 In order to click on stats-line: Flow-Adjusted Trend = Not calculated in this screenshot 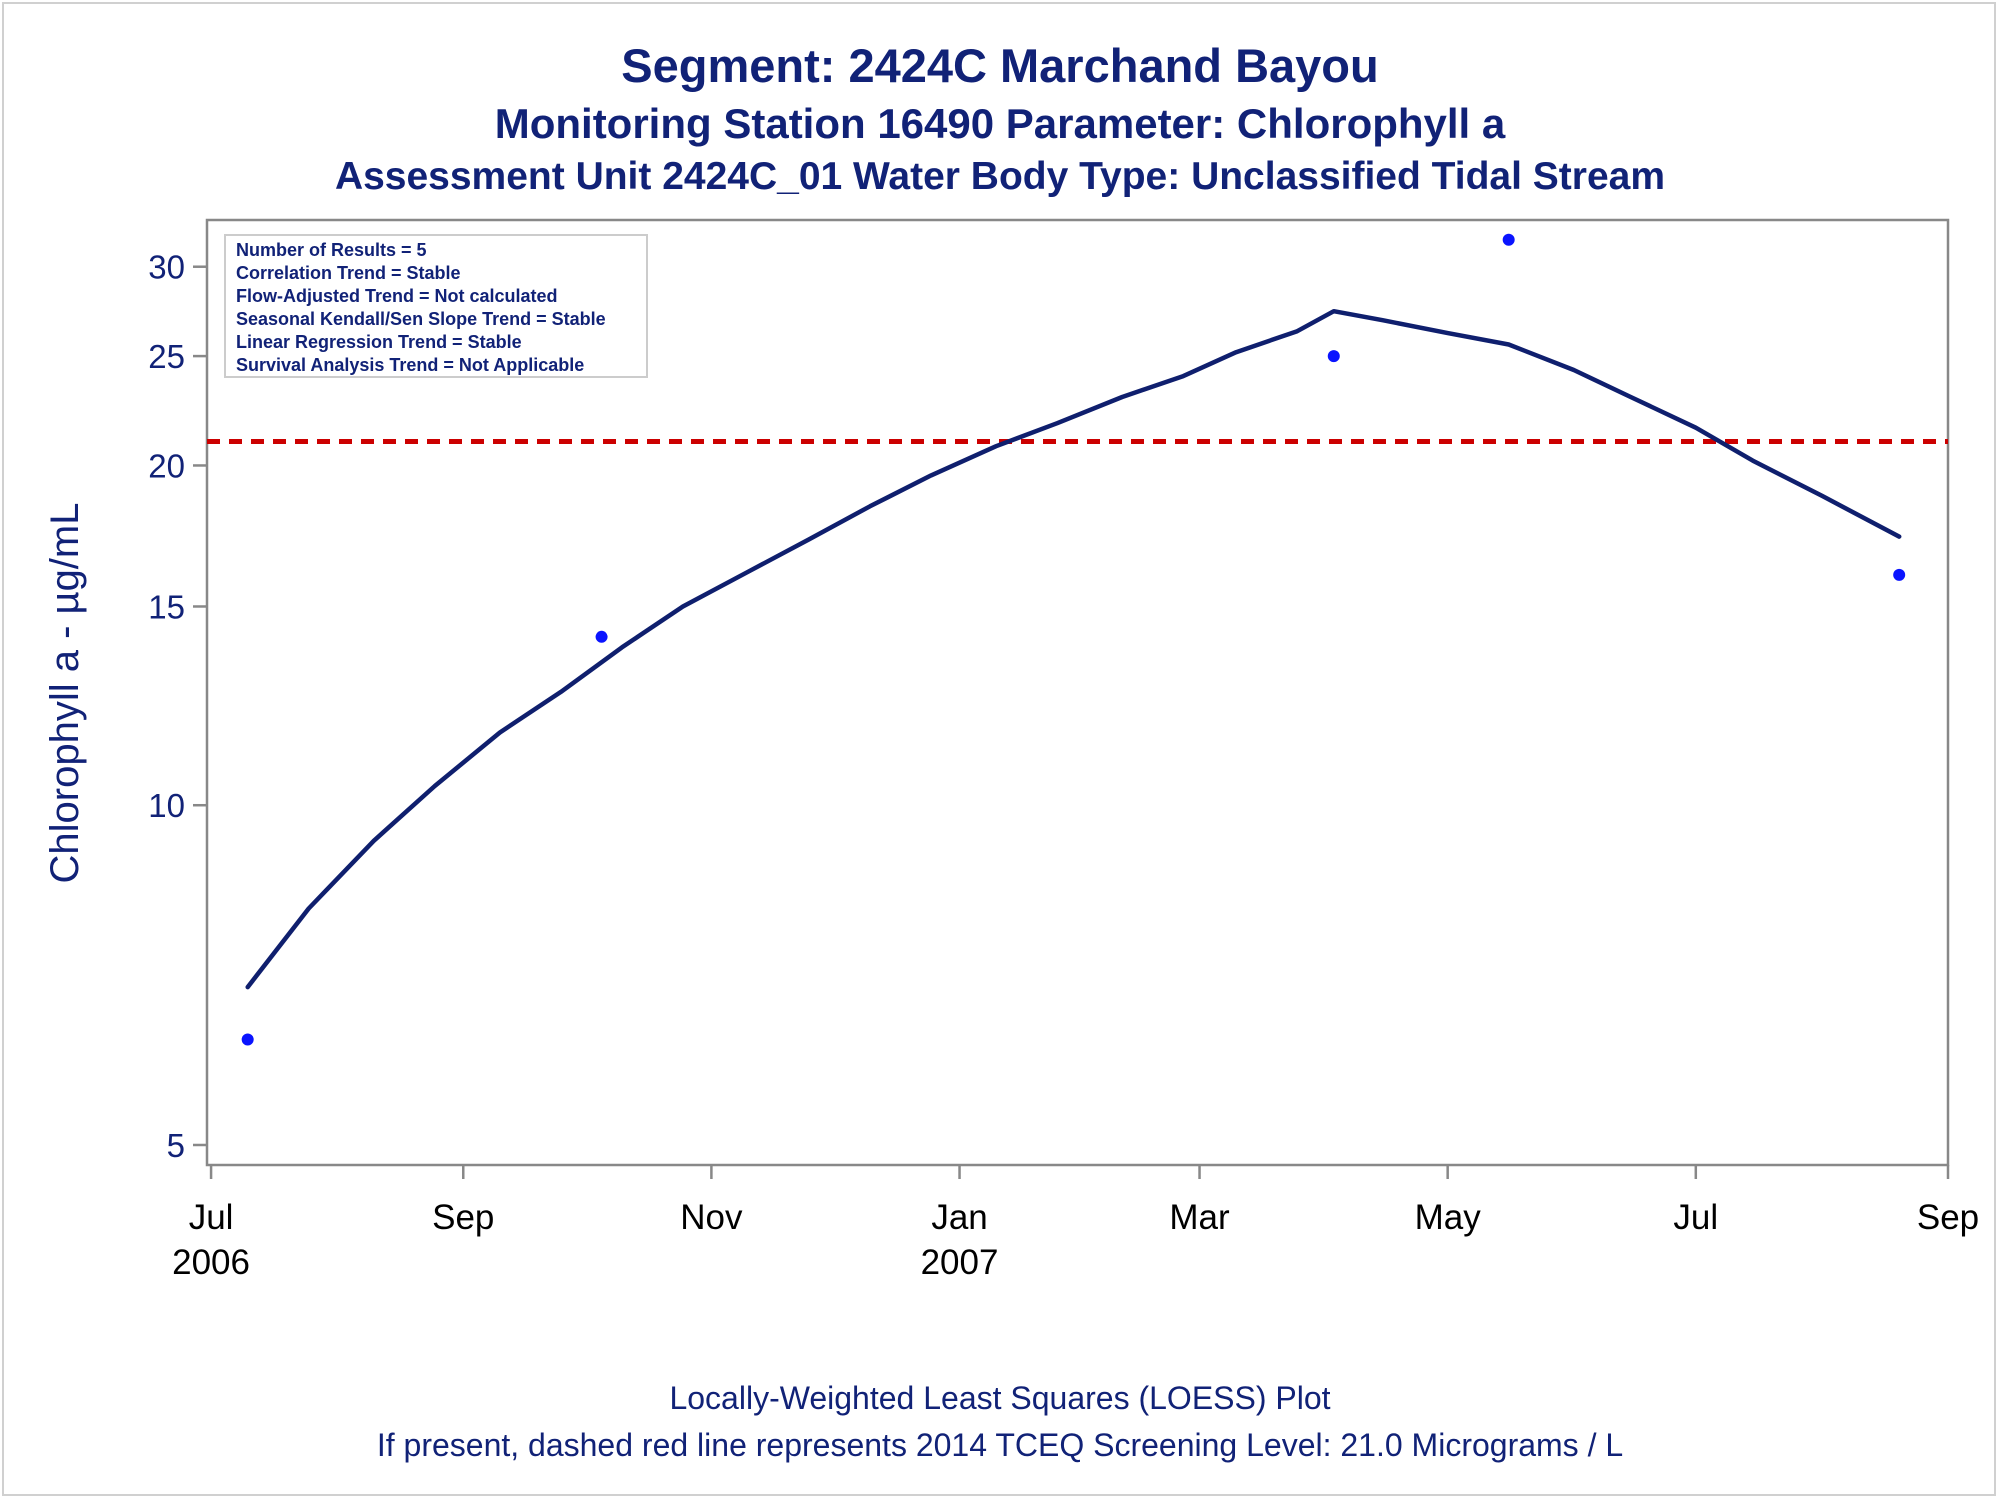, I will do `click(397, 296)`.